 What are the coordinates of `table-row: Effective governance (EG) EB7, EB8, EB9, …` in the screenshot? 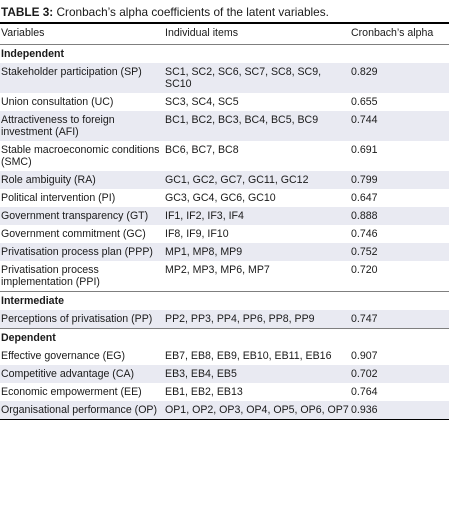 It's located at (224, 356).